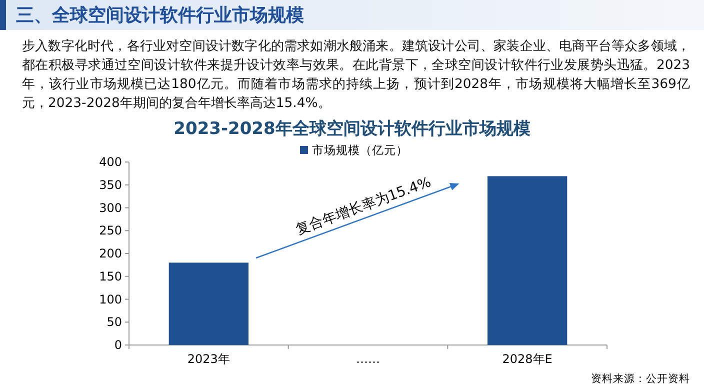 The image size is (704, 390). Describe the element at coordinates (640, 378) in the screenshot. I see `text: 资料来源：公开资料` at that location.